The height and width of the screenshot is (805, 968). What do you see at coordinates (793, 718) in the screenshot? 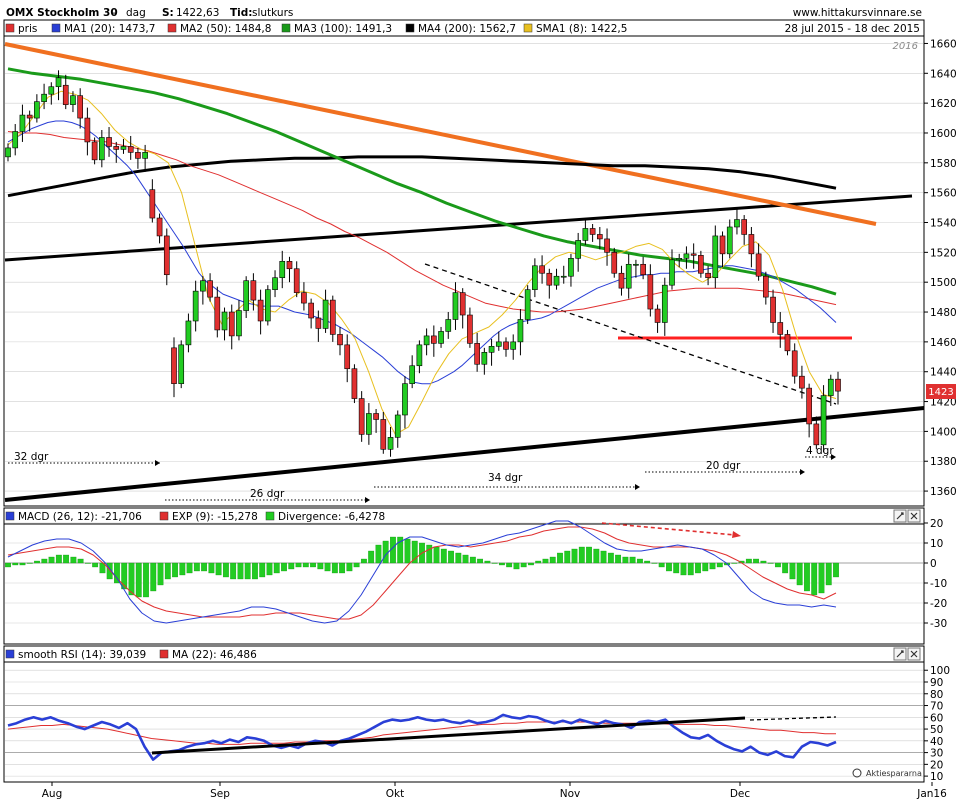
I see `rsi-dashed-line` at bounding box center [793, 718].